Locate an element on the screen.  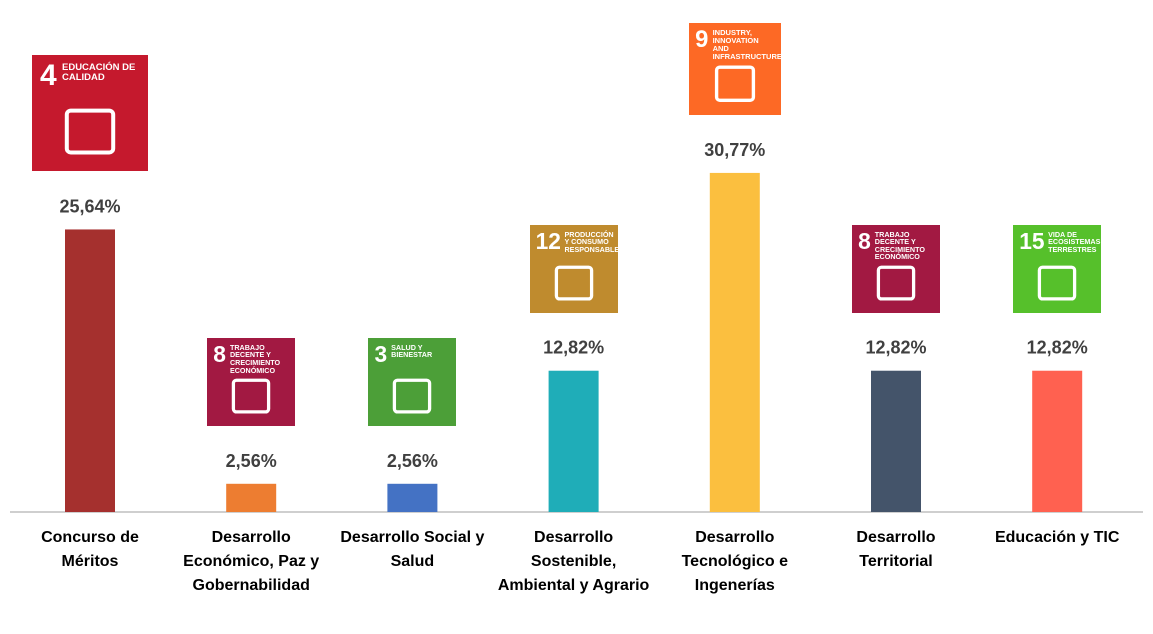
sdg-label: PRODUCCIÓN Y CONSUMO RESPONSABLES is located at coordinates (594, 241).